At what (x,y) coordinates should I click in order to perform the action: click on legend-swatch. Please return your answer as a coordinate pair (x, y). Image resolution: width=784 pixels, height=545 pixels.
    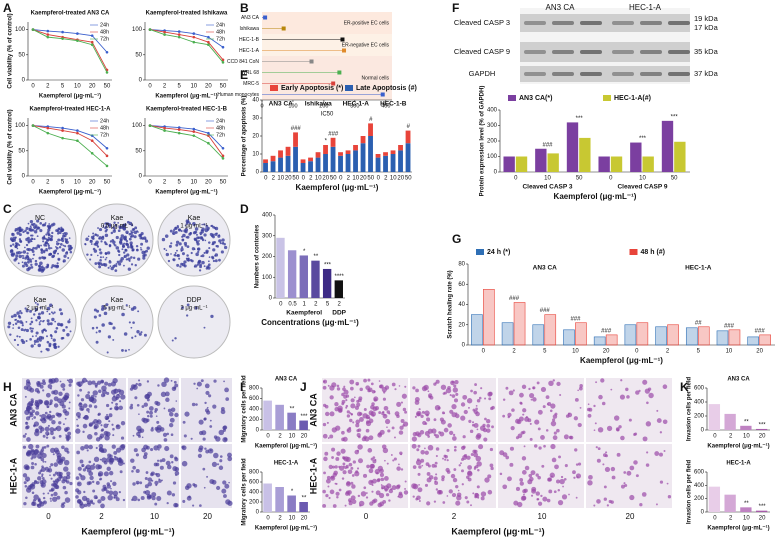
    Looking at the image, I should click on (512, 98).